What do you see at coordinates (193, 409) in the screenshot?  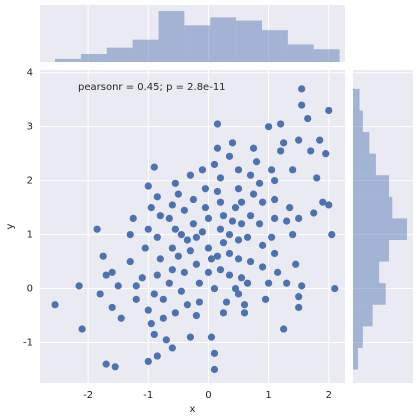 I see `x-axis-label: x` at bounding box center [193, 409].